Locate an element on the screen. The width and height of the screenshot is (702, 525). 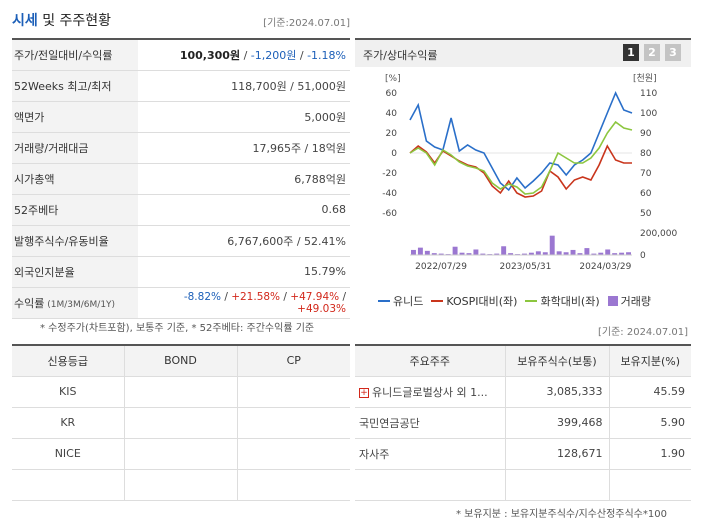
x-tick-label: 2023/05/31 is located at coordinates (526, 267).